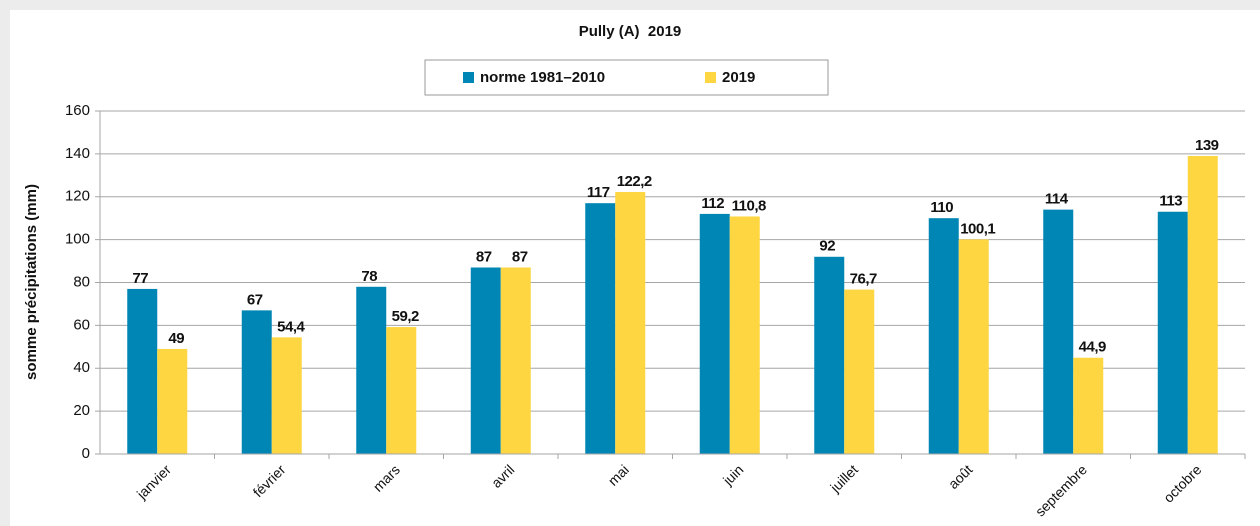 Image resolution: width=1260 pixels, height=526 pixels. I want to click on y-tick-label: 100, so click(77, 239).